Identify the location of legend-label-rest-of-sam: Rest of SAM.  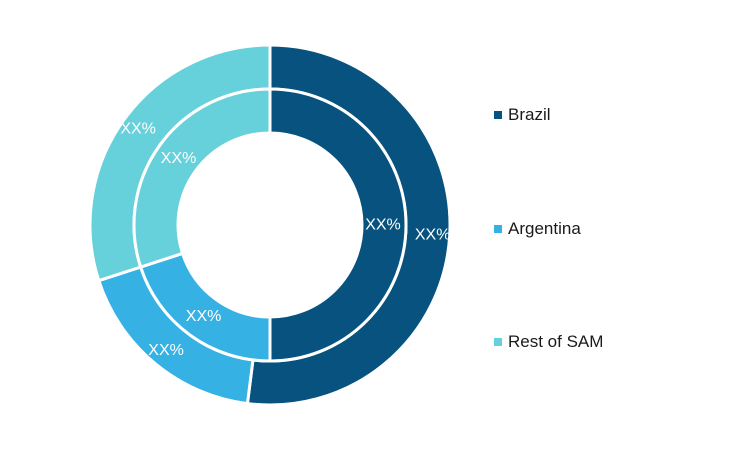
(556, 341).